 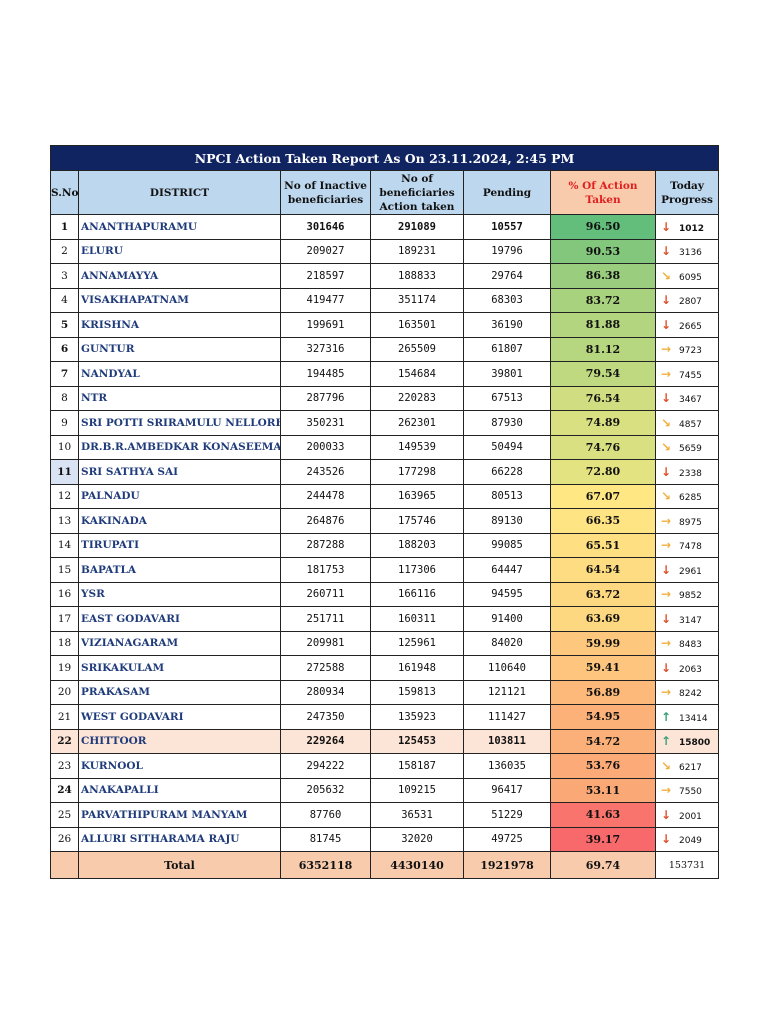 I want to click on today-progress: ↓ 1012, so click(x=687, y=227).